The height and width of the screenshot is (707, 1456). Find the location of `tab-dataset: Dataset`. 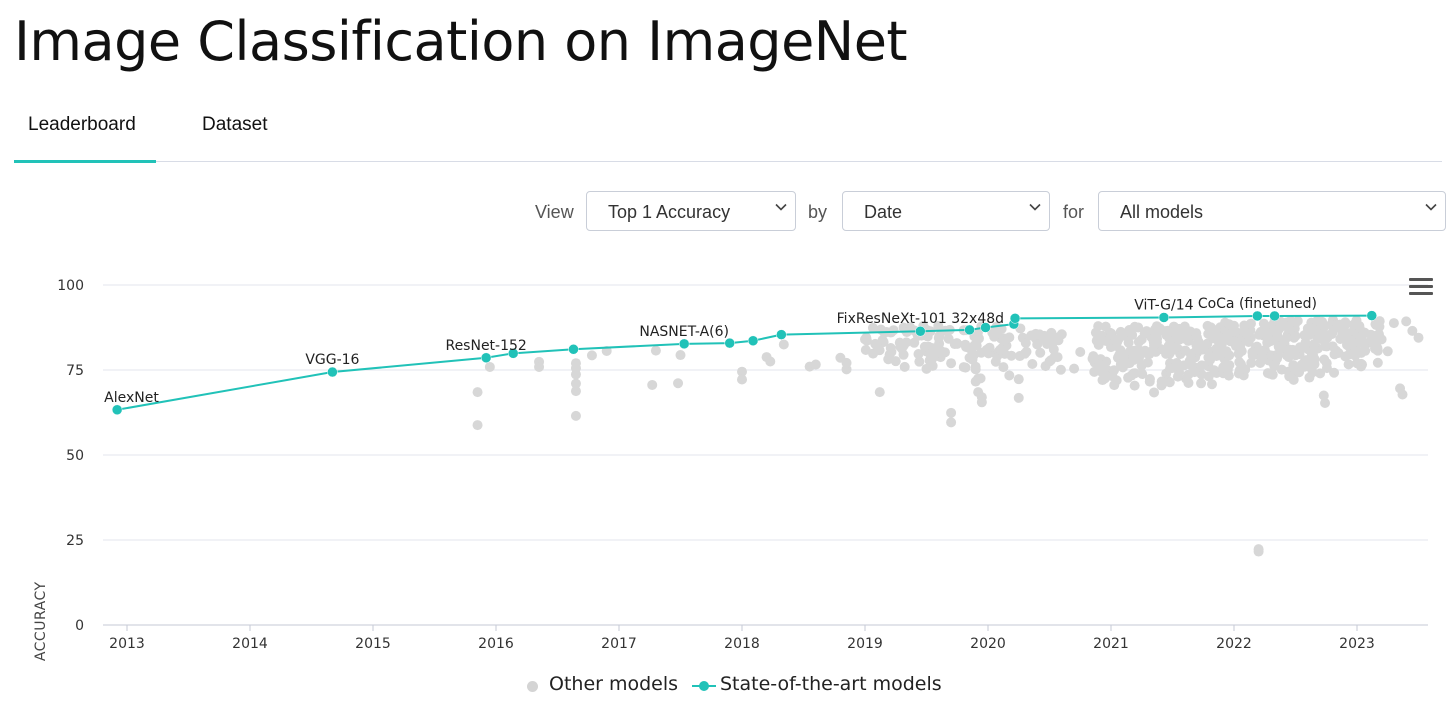

tab-dataset: Dataset is located at coordinates (235, 124).